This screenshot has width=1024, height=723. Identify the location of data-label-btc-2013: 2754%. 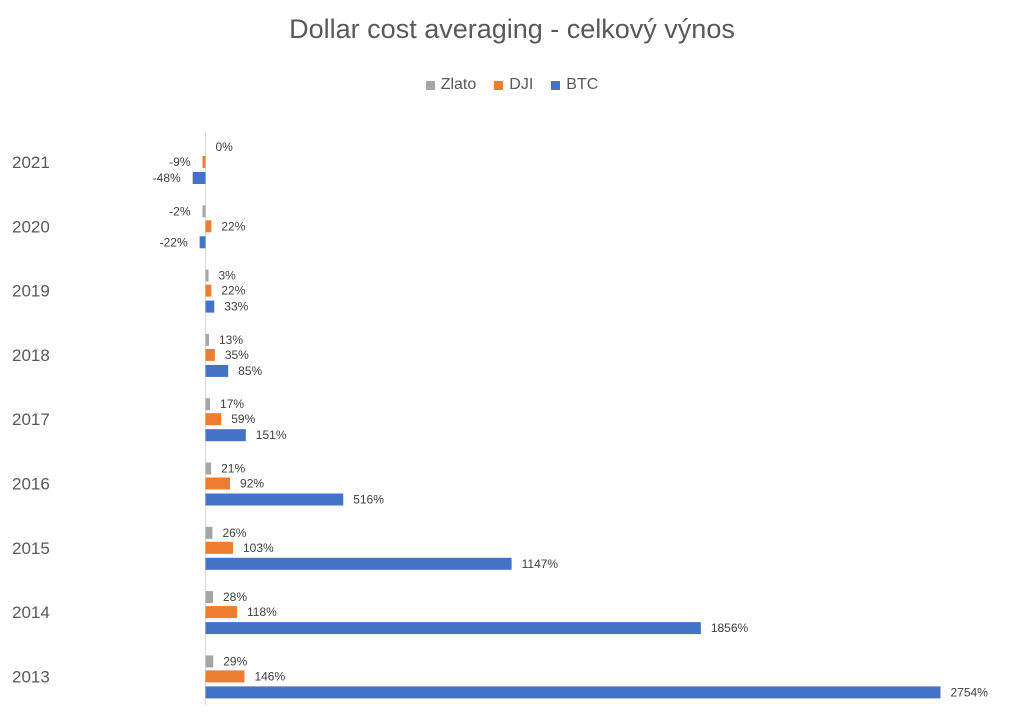
(970, 692).